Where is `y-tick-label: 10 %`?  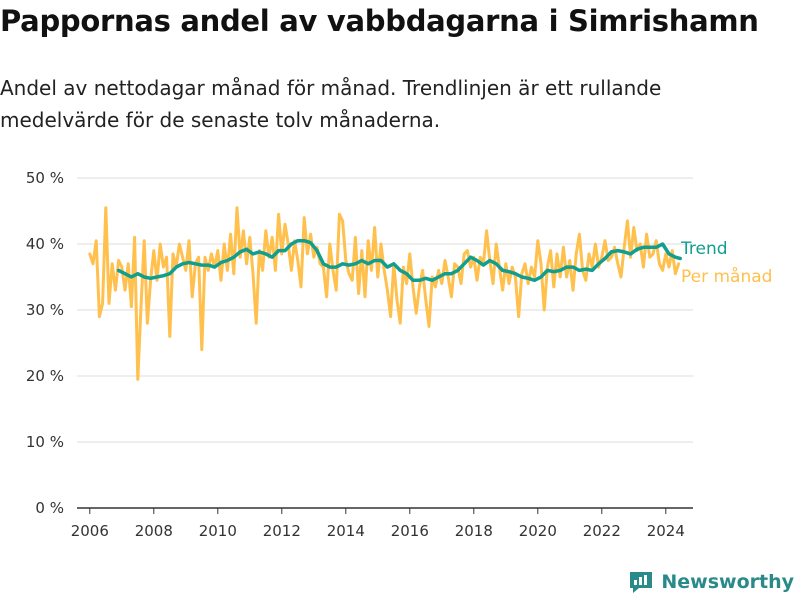
y-tick-label: 10 % is located at coordinates (45, 442).